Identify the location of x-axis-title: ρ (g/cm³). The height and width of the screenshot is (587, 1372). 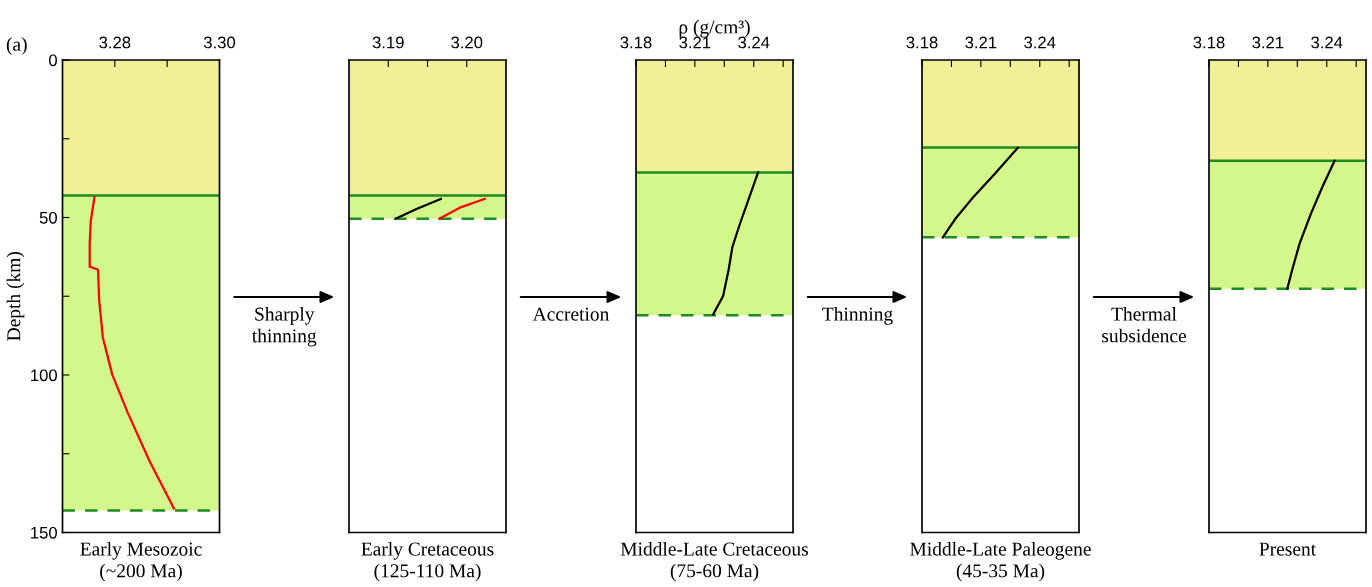
(714, 28).